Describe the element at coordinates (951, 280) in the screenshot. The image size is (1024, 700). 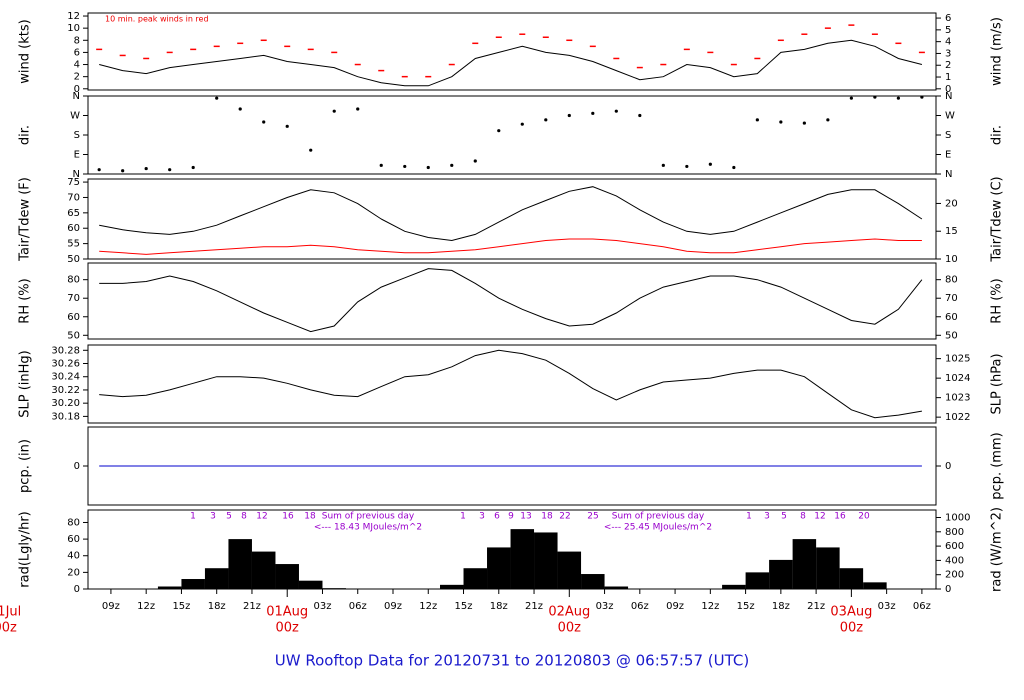
I see `y2-tick-label: 80` at that location.